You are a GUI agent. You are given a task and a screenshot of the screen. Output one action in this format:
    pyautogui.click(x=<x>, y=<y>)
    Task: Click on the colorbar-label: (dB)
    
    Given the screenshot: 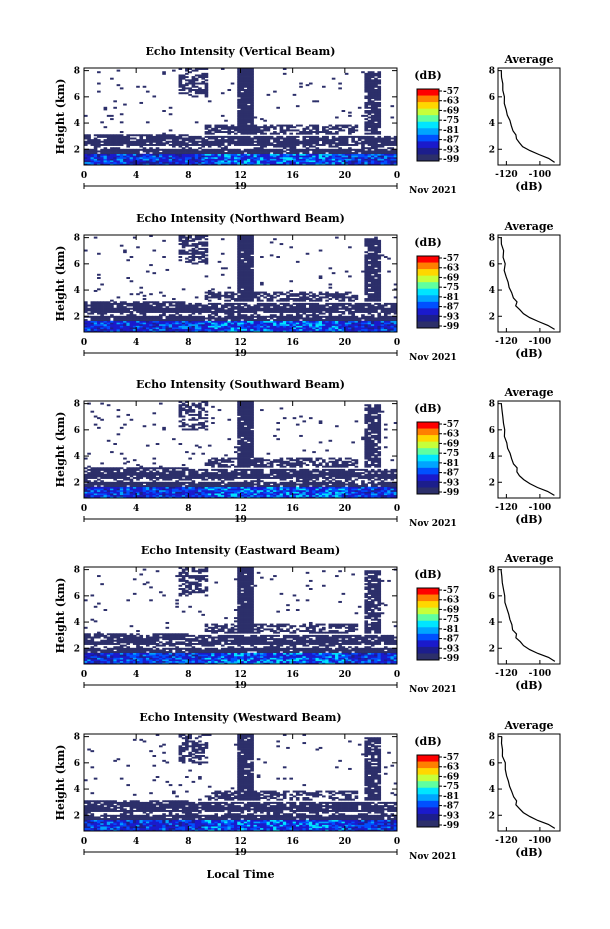 What is the action you would take?
    pyautogui.click(x=427, y=242)
    